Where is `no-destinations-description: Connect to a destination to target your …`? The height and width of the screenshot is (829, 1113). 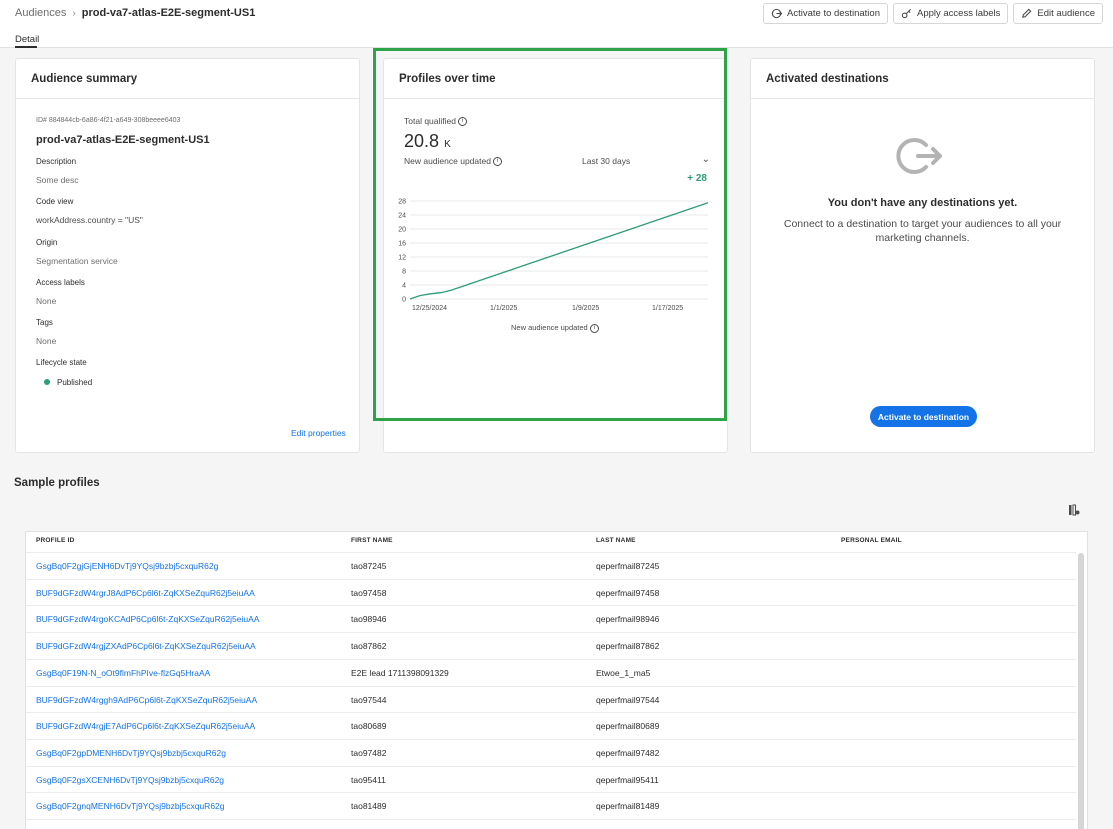
no-destinations-description: Connect to a destination to target your … is located at coordinates (922, 231).